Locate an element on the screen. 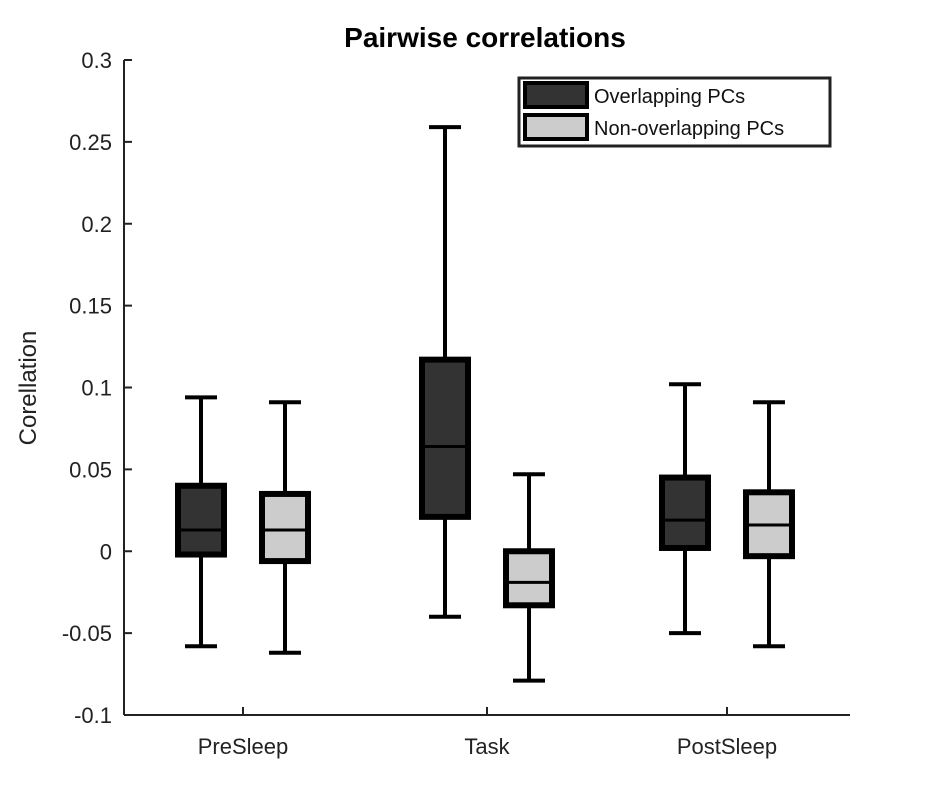 The width and height of the screenshot is (938, 805). y-tick-label: -0.1 is located at coordinates (93, 715).